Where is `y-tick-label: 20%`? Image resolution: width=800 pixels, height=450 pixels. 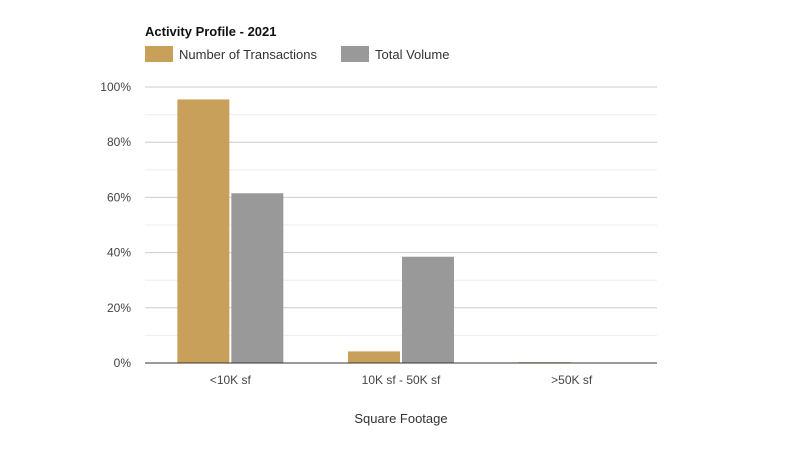 y-tick-label: 20% is located at coordinates (119, 308).